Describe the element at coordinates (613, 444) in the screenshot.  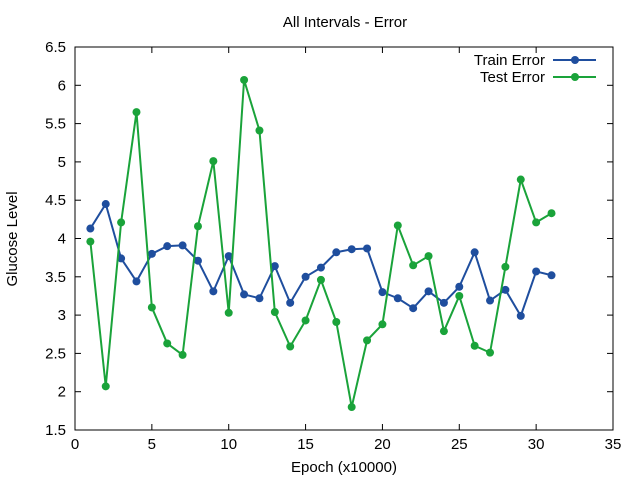
I see `x-tick-label: 35` at that location.